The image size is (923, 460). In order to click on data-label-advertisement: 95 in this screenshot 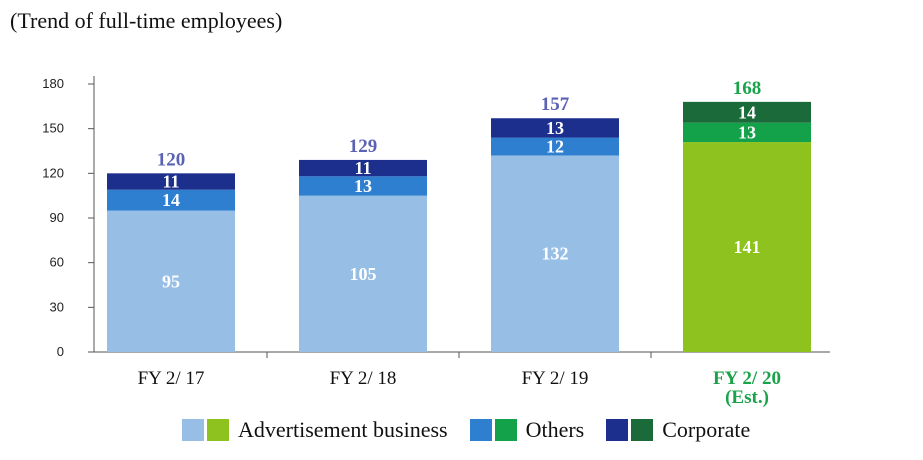, I will do `click(171, 281)`.